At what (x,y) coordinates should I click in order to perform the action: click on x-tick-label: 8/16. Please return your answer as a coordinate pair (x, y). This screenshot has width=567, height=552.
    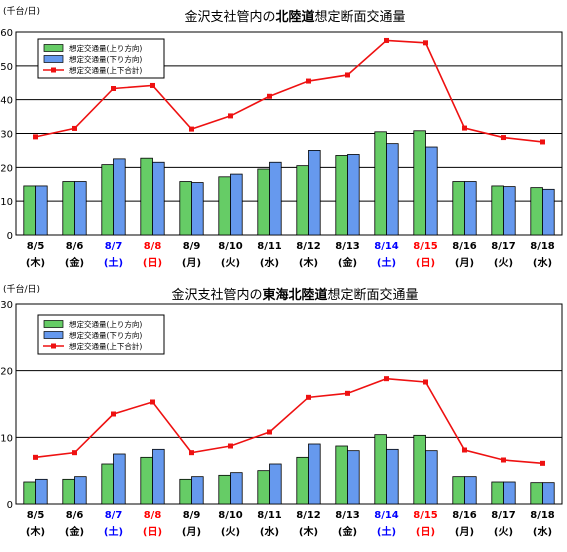
    Looking at the image, I should click on (464, 246).